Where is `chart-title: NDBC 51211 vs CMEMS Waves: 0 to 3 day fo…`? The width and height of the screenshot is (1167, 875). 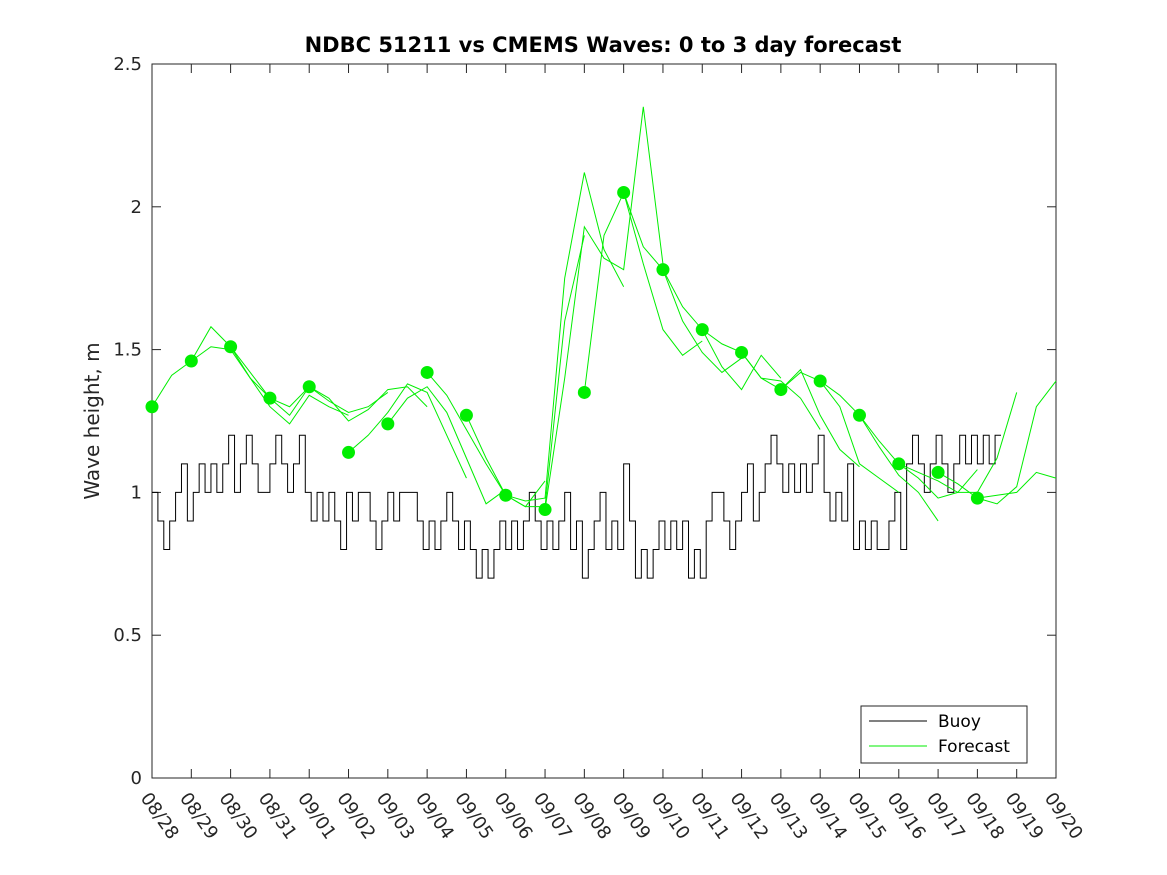 chart-title: NDBC 51211 vs CMEMS Waves: 0 to 3 day fo… is located at coordinates (603, 45).